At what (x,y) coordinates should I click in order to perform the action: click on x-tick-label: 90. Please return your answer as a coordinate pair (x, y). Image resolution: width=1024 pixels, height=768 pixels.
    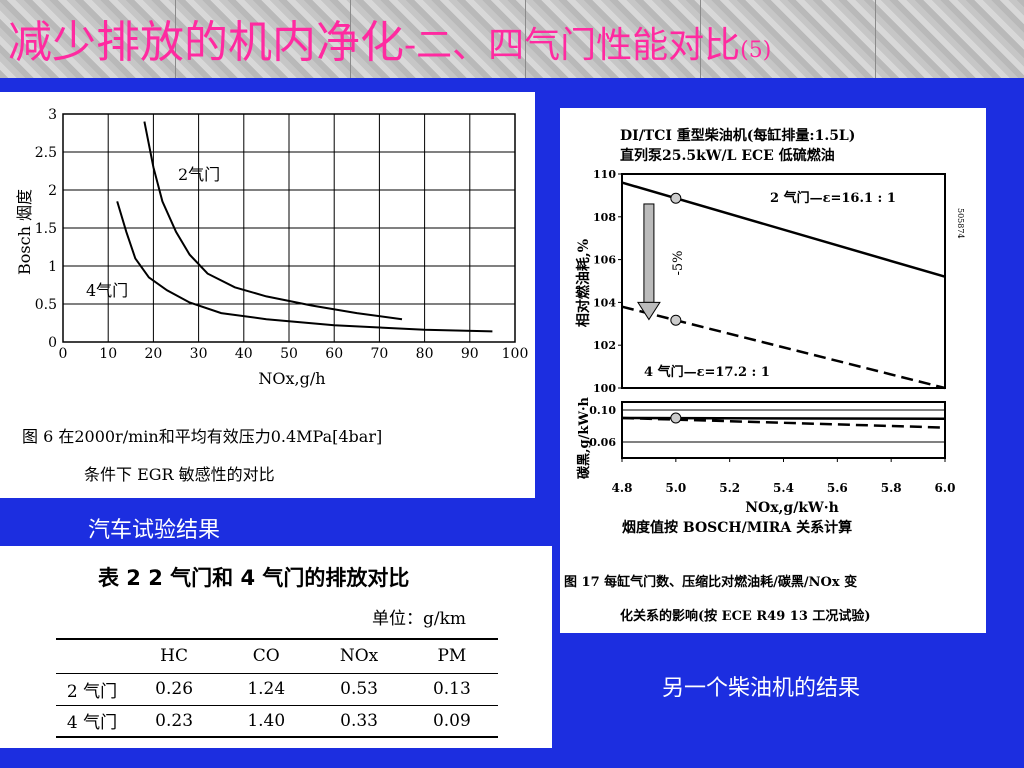
    Looking at the image, I should click on (470, 354).